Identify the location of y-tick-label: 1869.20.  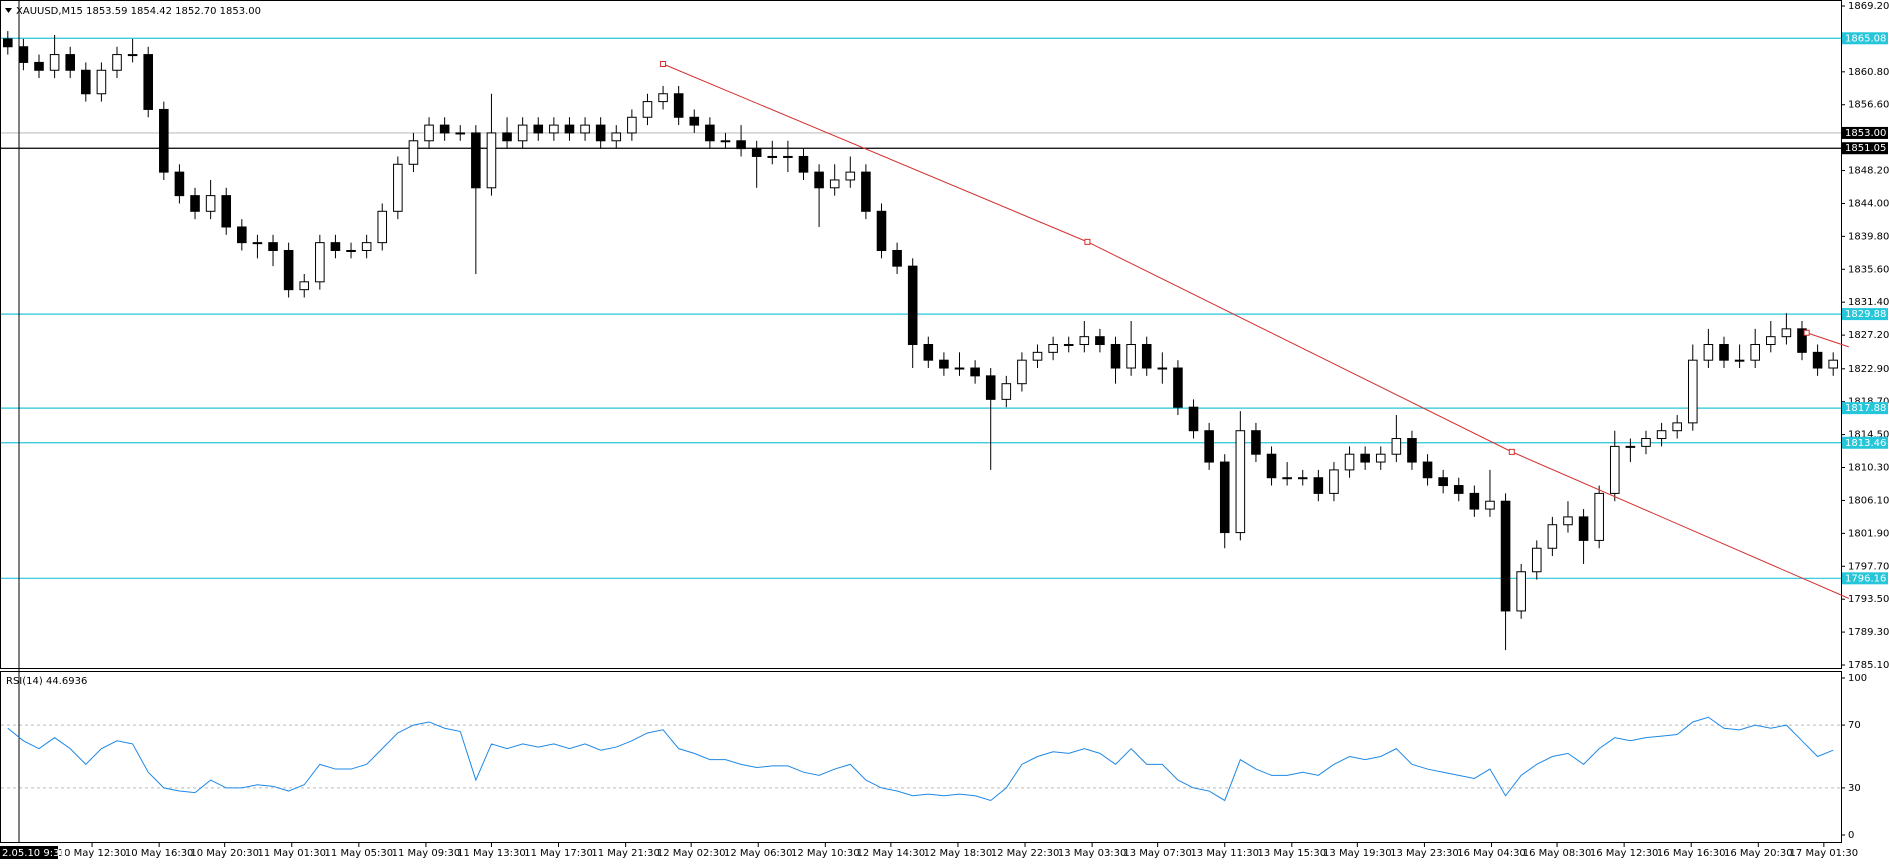
(1868, 6).